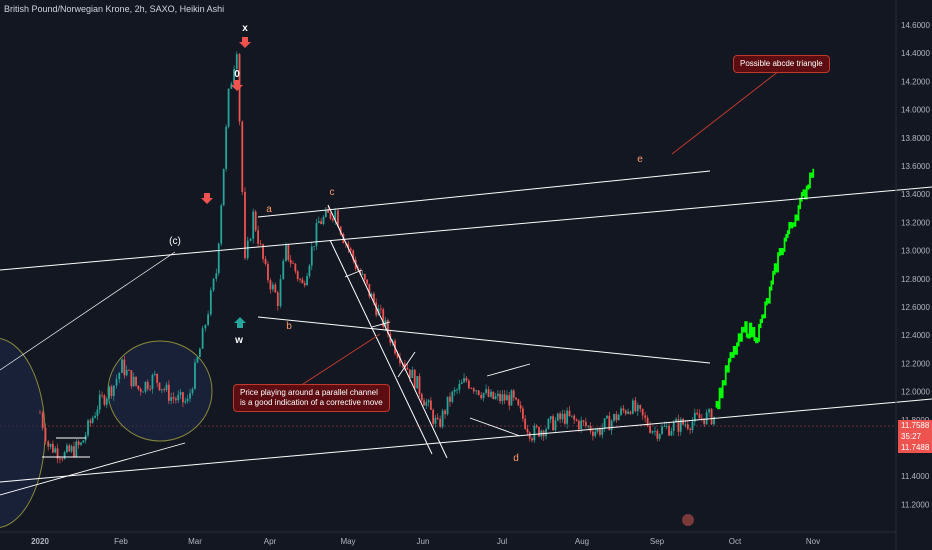 Image resolution: width=932 pixels, height=550 pixels. What do you see at coordinates (240, 322) in the screenshot?
I see `arrow-up-w-icon` at bounding box center [240, 322].